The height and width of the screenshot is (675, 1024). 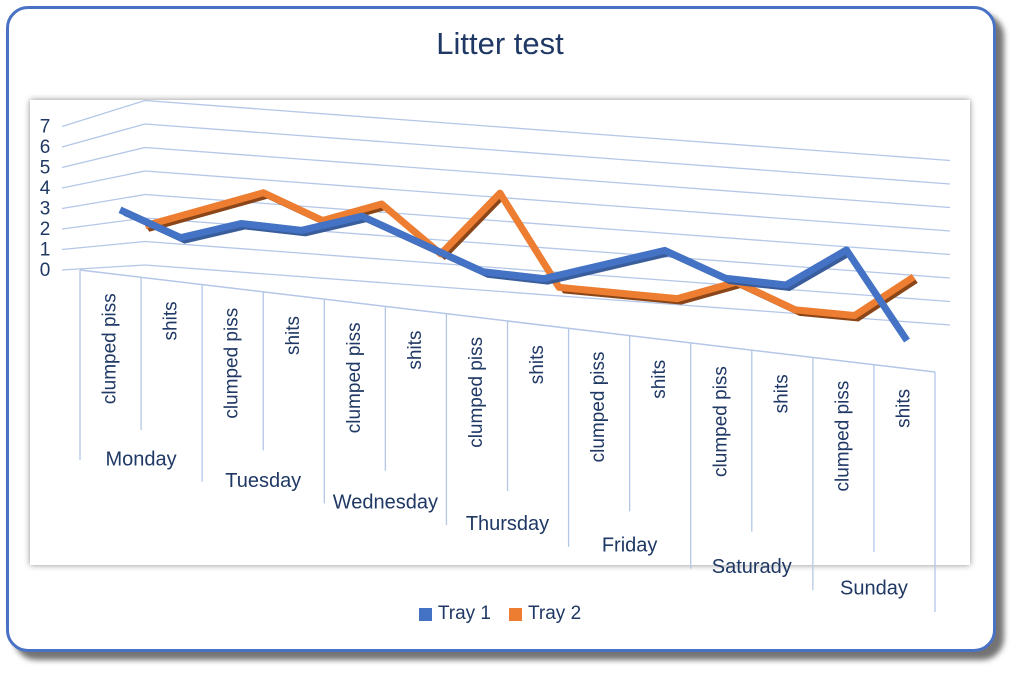 I want to click on legend: Tray 1 Tray 2, so click(x=500, y=614).